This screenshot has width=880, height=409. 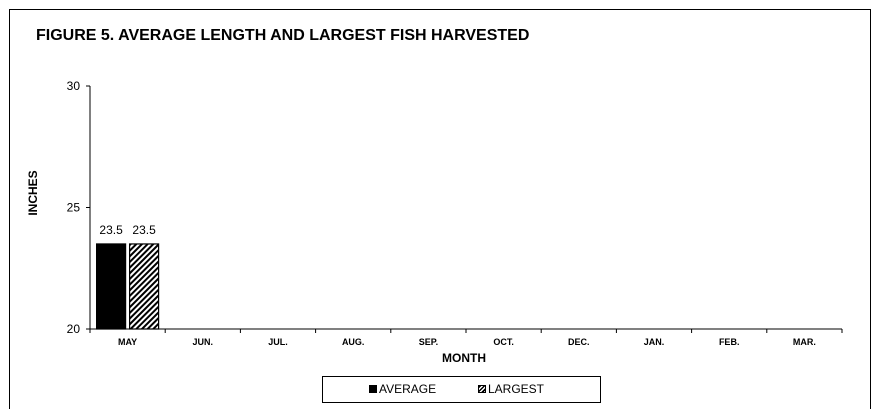 I want to click on x-tick-label: SEP., so click(x=428, y=342).